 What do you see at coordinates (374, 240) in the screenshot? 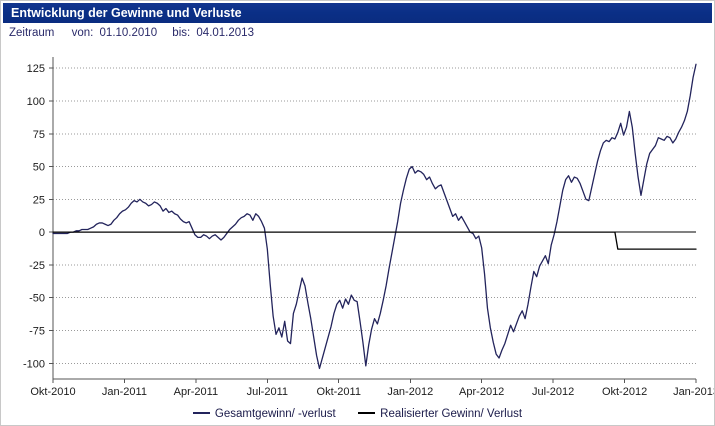
I see `series-line-realized` at bounding box center [374, 240].